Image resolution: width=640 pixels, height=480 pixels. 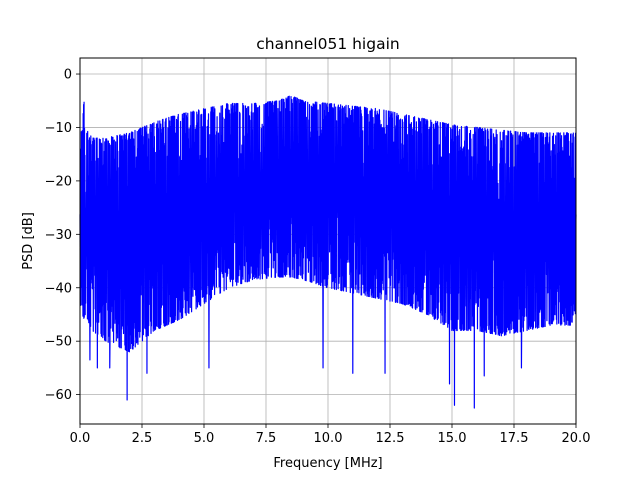 What do you see at coordinates (58, 128) in the screenshot?
I see `y-tick-label: −10` at bounding box center [58, 128].